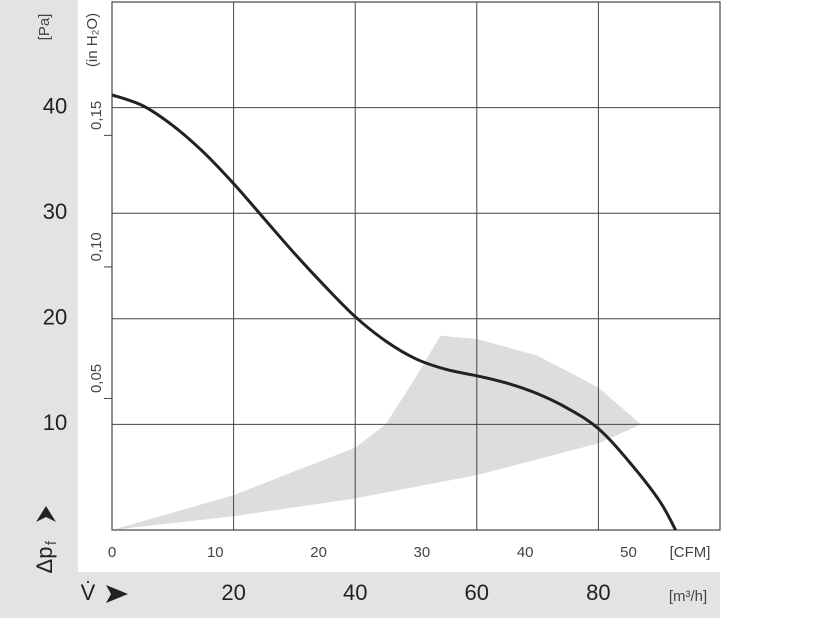 This screenshot has height=624, width=816. What do you see at coordinates (51, 542) in the screenshot?
I see `y-label-sub: f` at bounding box center [51, 542].